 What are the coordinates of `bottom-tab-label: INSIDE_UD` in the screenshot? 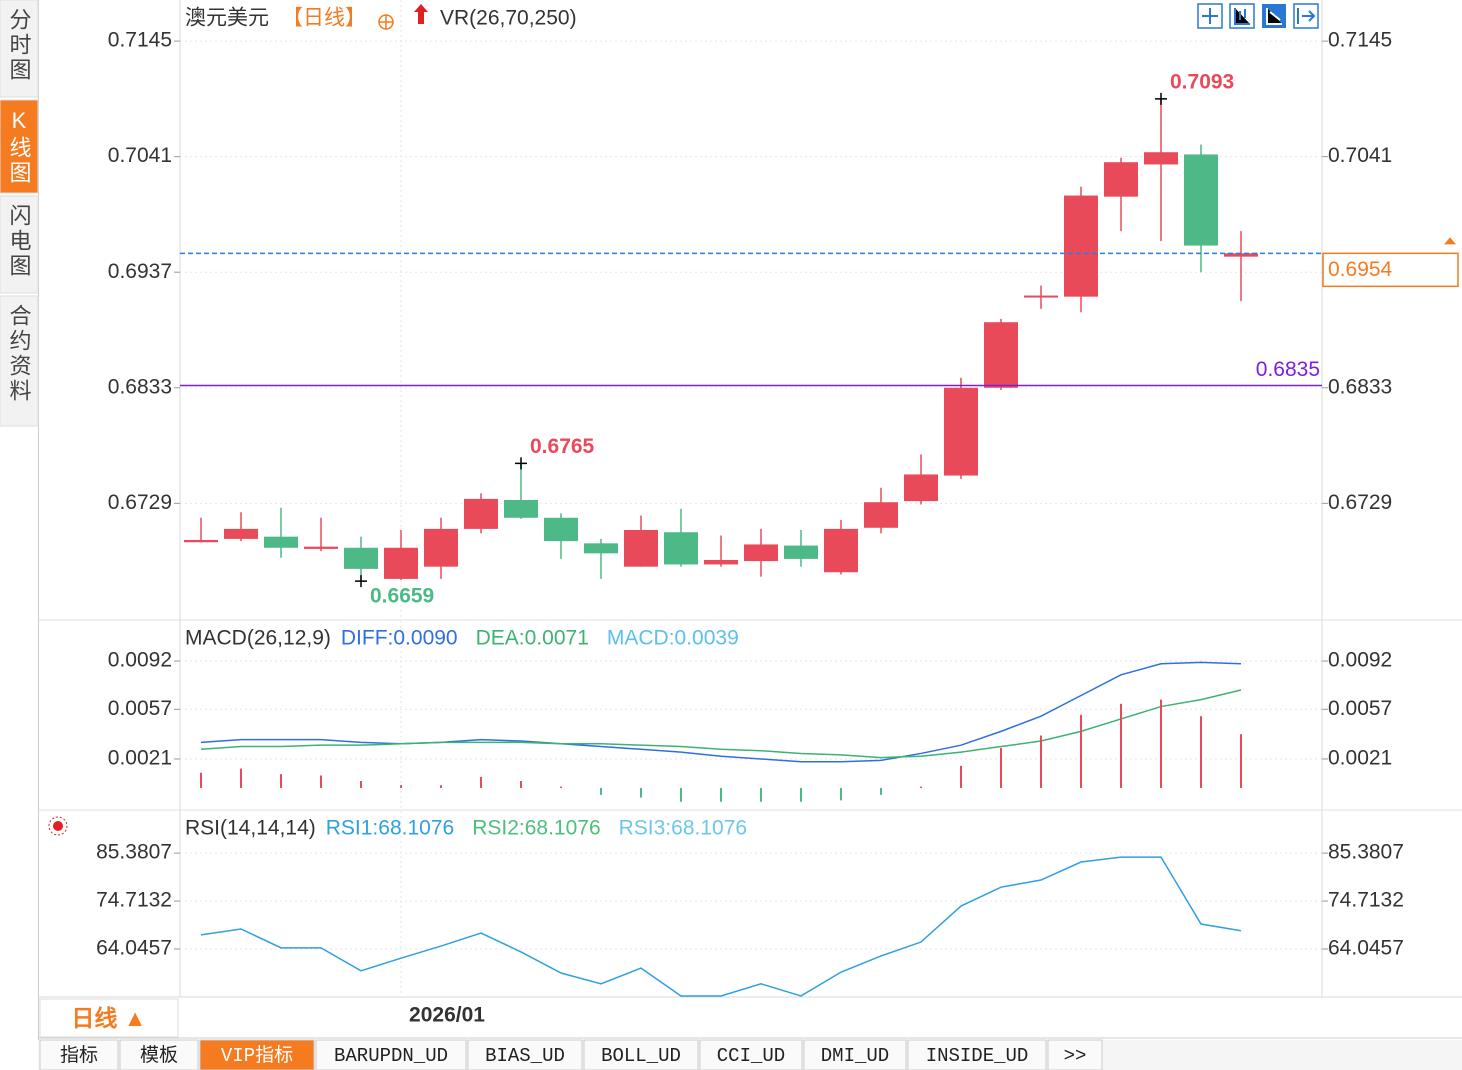 It's located at (977, 1056).